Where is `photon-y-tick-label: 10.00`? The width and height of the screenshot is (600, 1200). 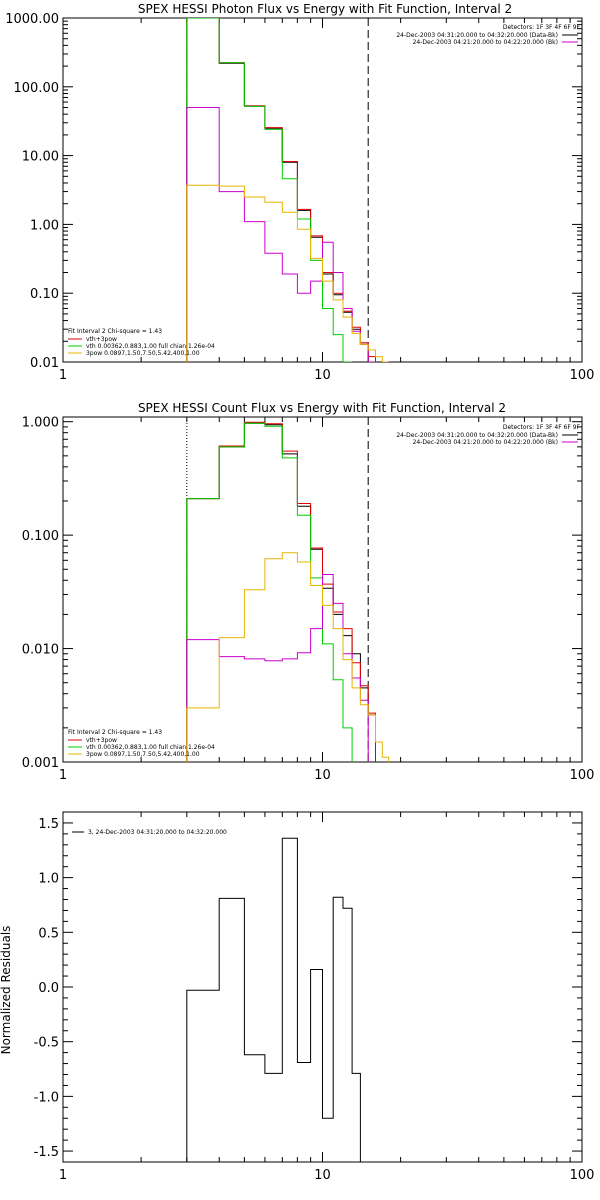
photon-y-tick-label: 10.00 is located at coordinates (40, 157).